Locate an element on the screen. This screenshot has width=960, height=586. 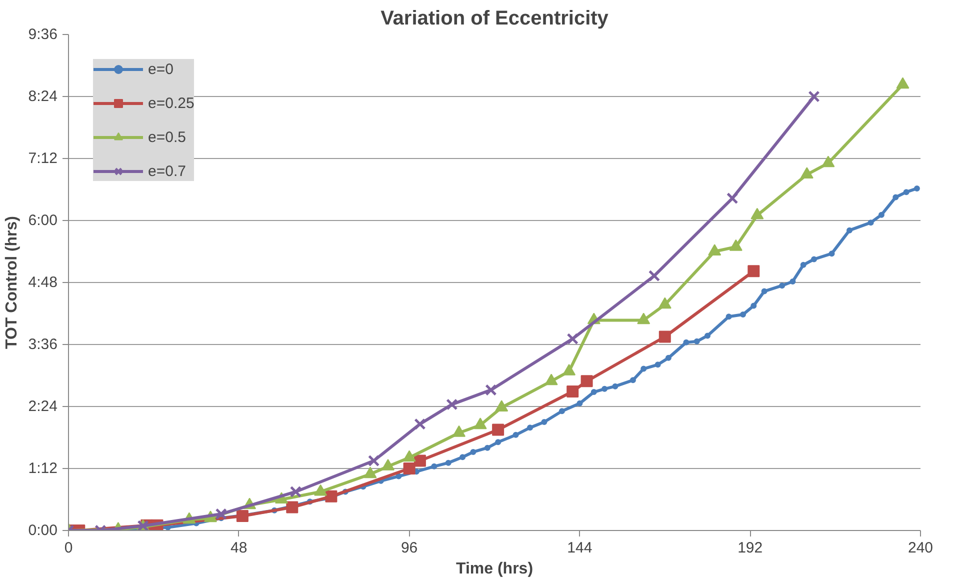
x-tick-label: 0 is located at coordinates (68, 548).